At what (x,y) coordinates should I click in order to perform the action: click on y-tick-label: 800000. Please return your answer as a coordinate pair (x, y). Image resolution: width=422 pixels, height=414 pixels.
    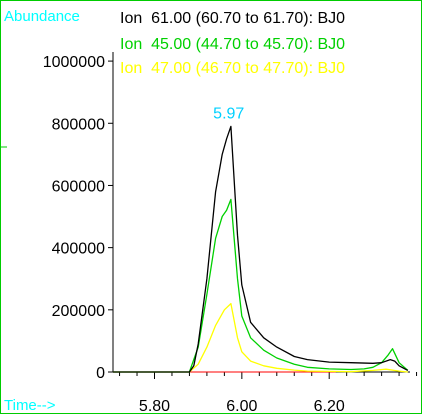
    Looking at the image, I should click on (78, 124).